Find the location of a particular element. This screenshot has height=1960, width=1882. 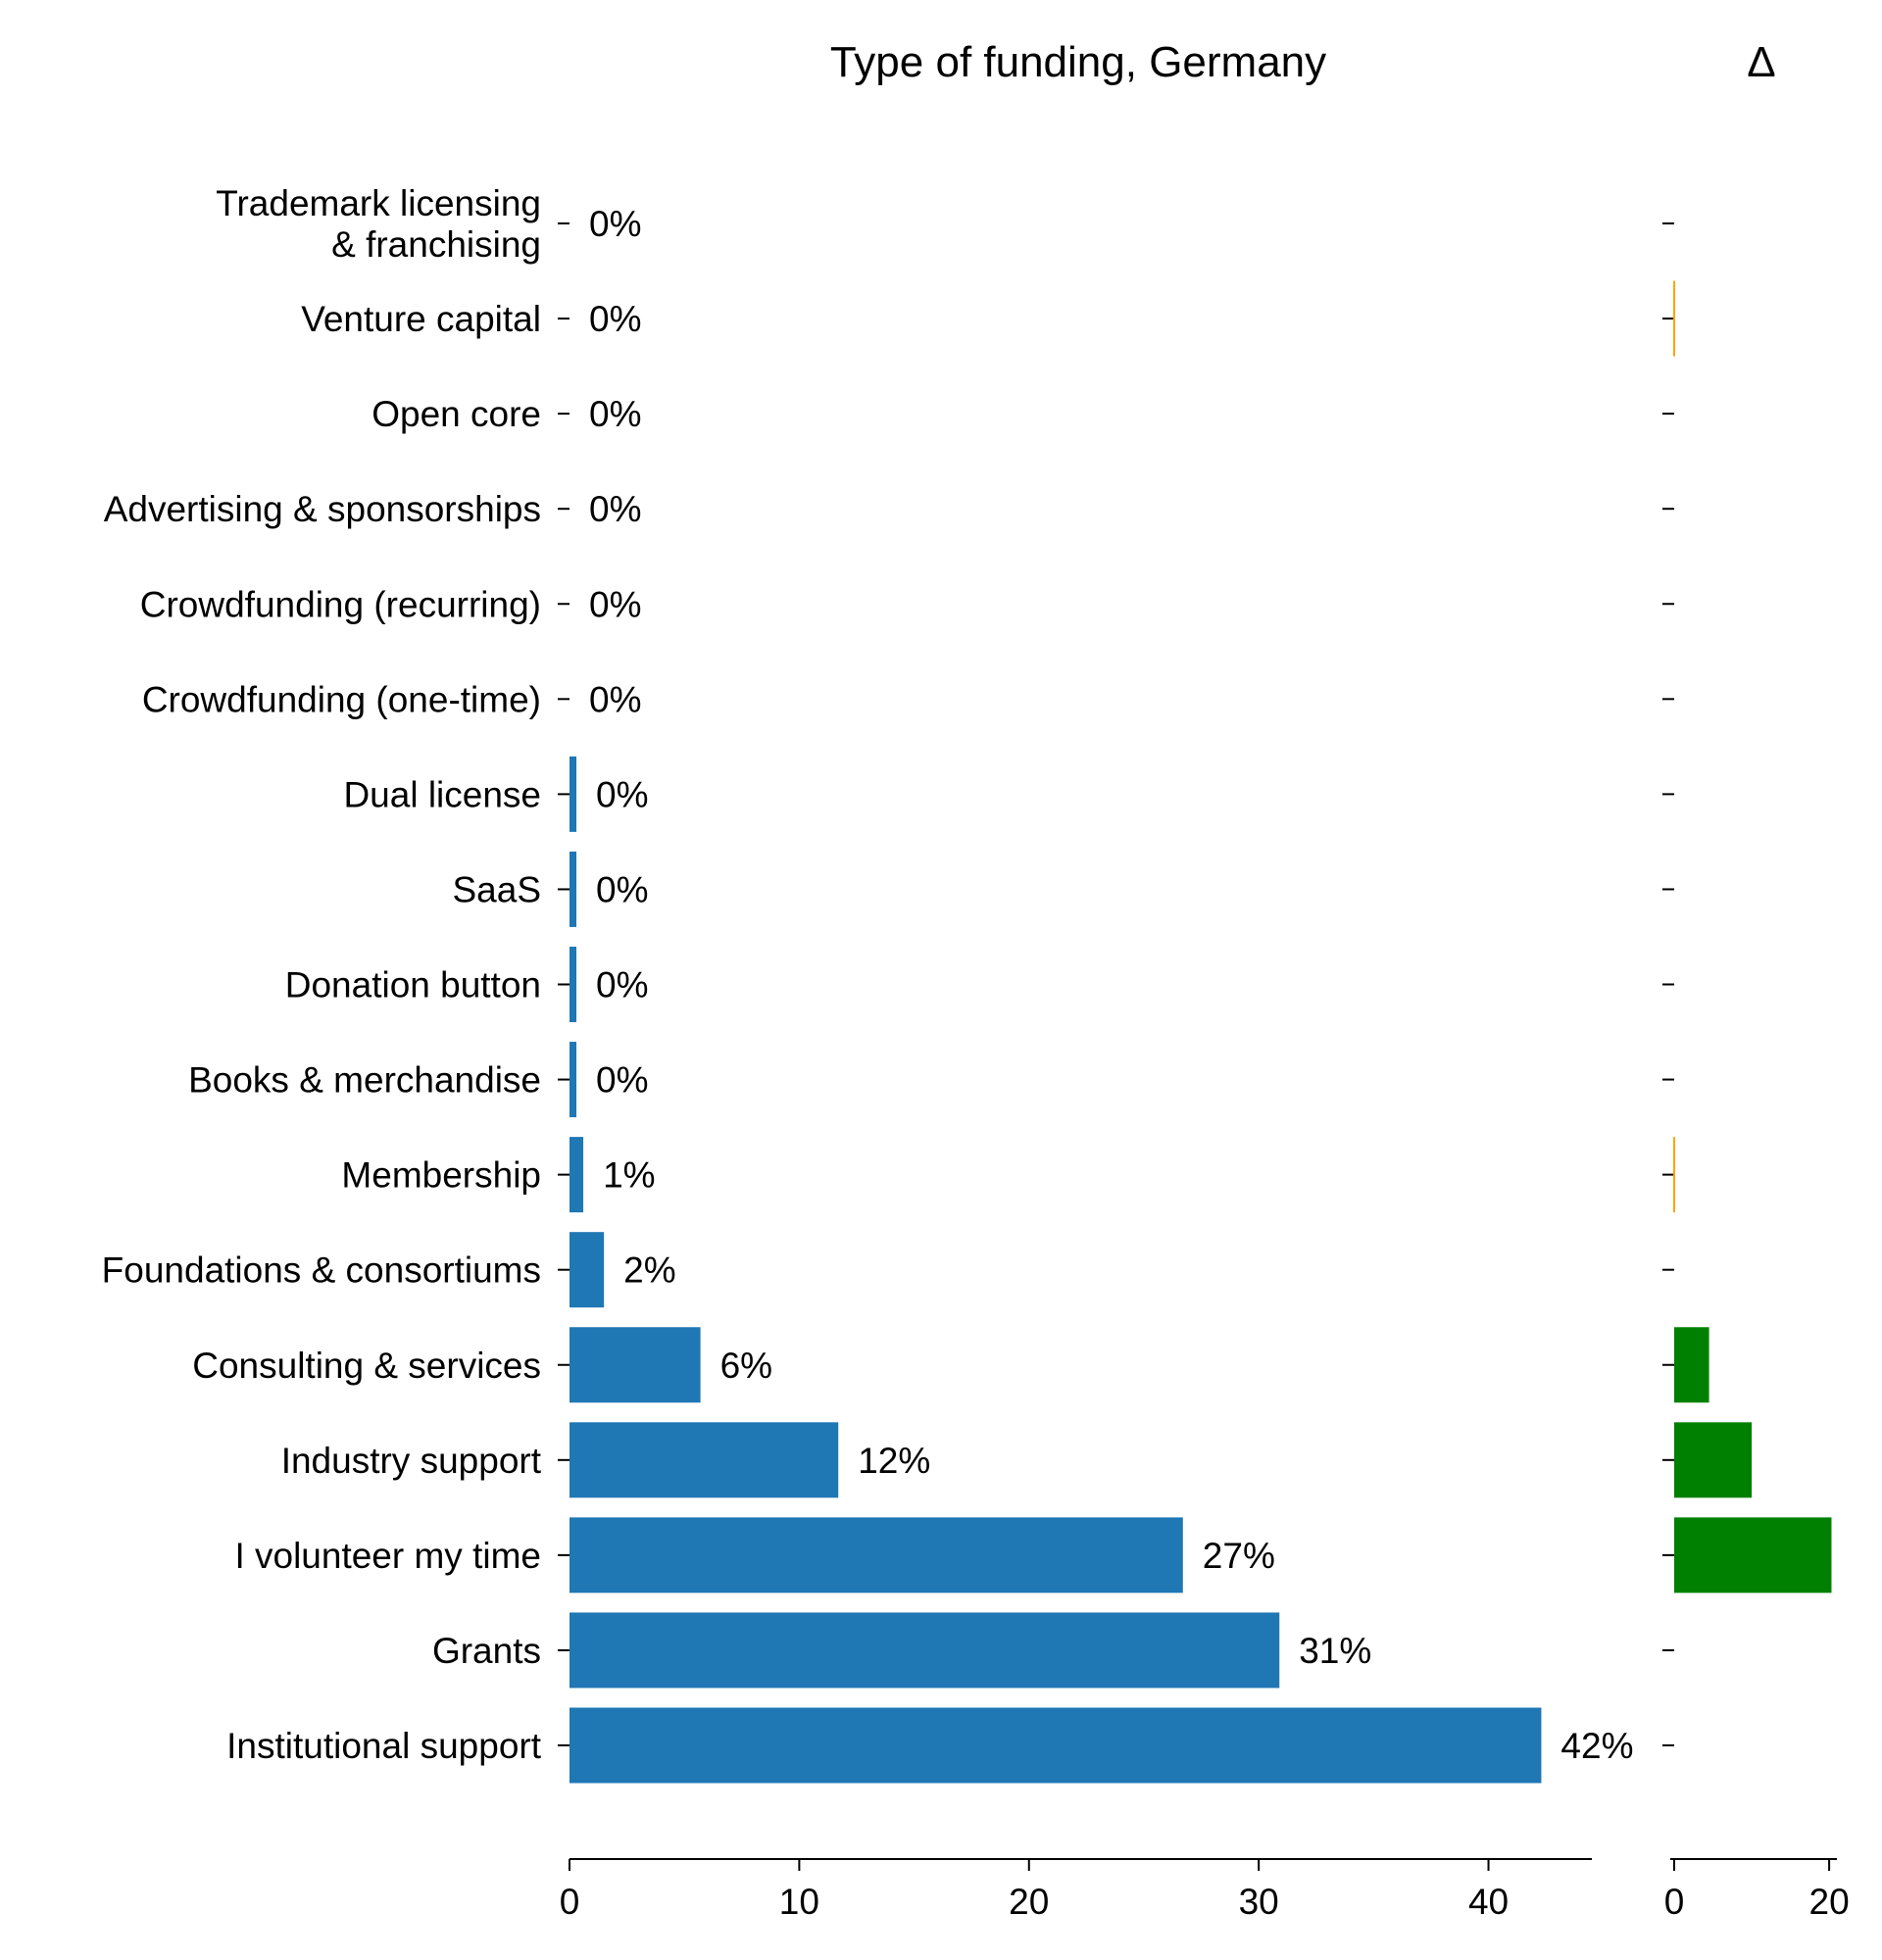

x-tick-label: 20 is located at coordinates (1029, 1902).